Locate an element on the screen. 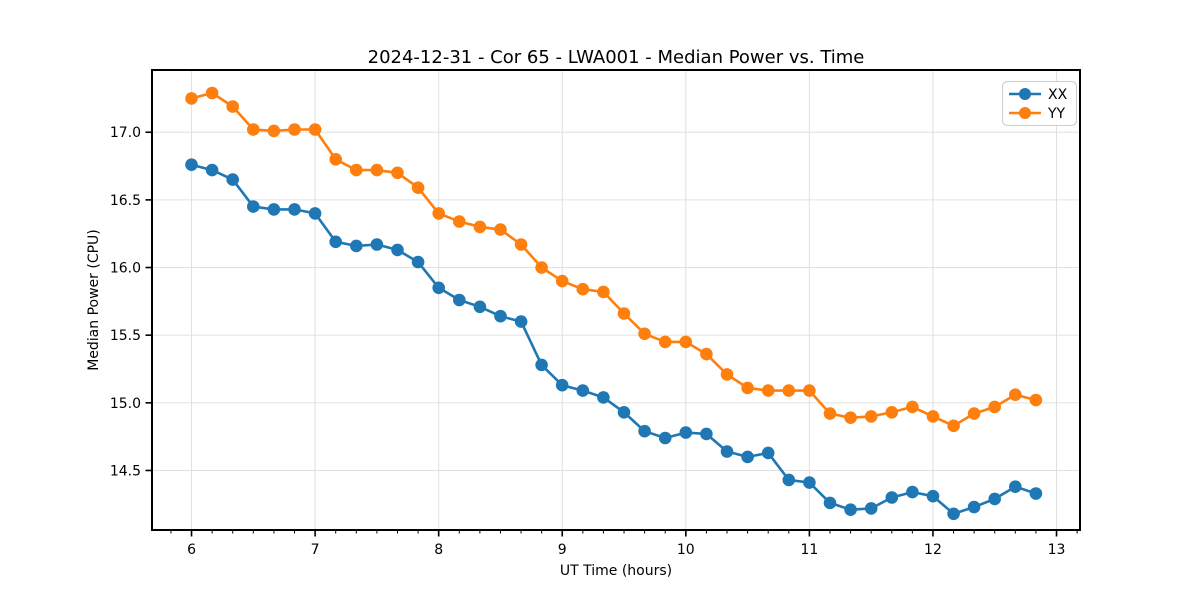 The width and height of the screenshot is (1200, 604). x-tick-label: 7 is located at coordinates (315, 550).